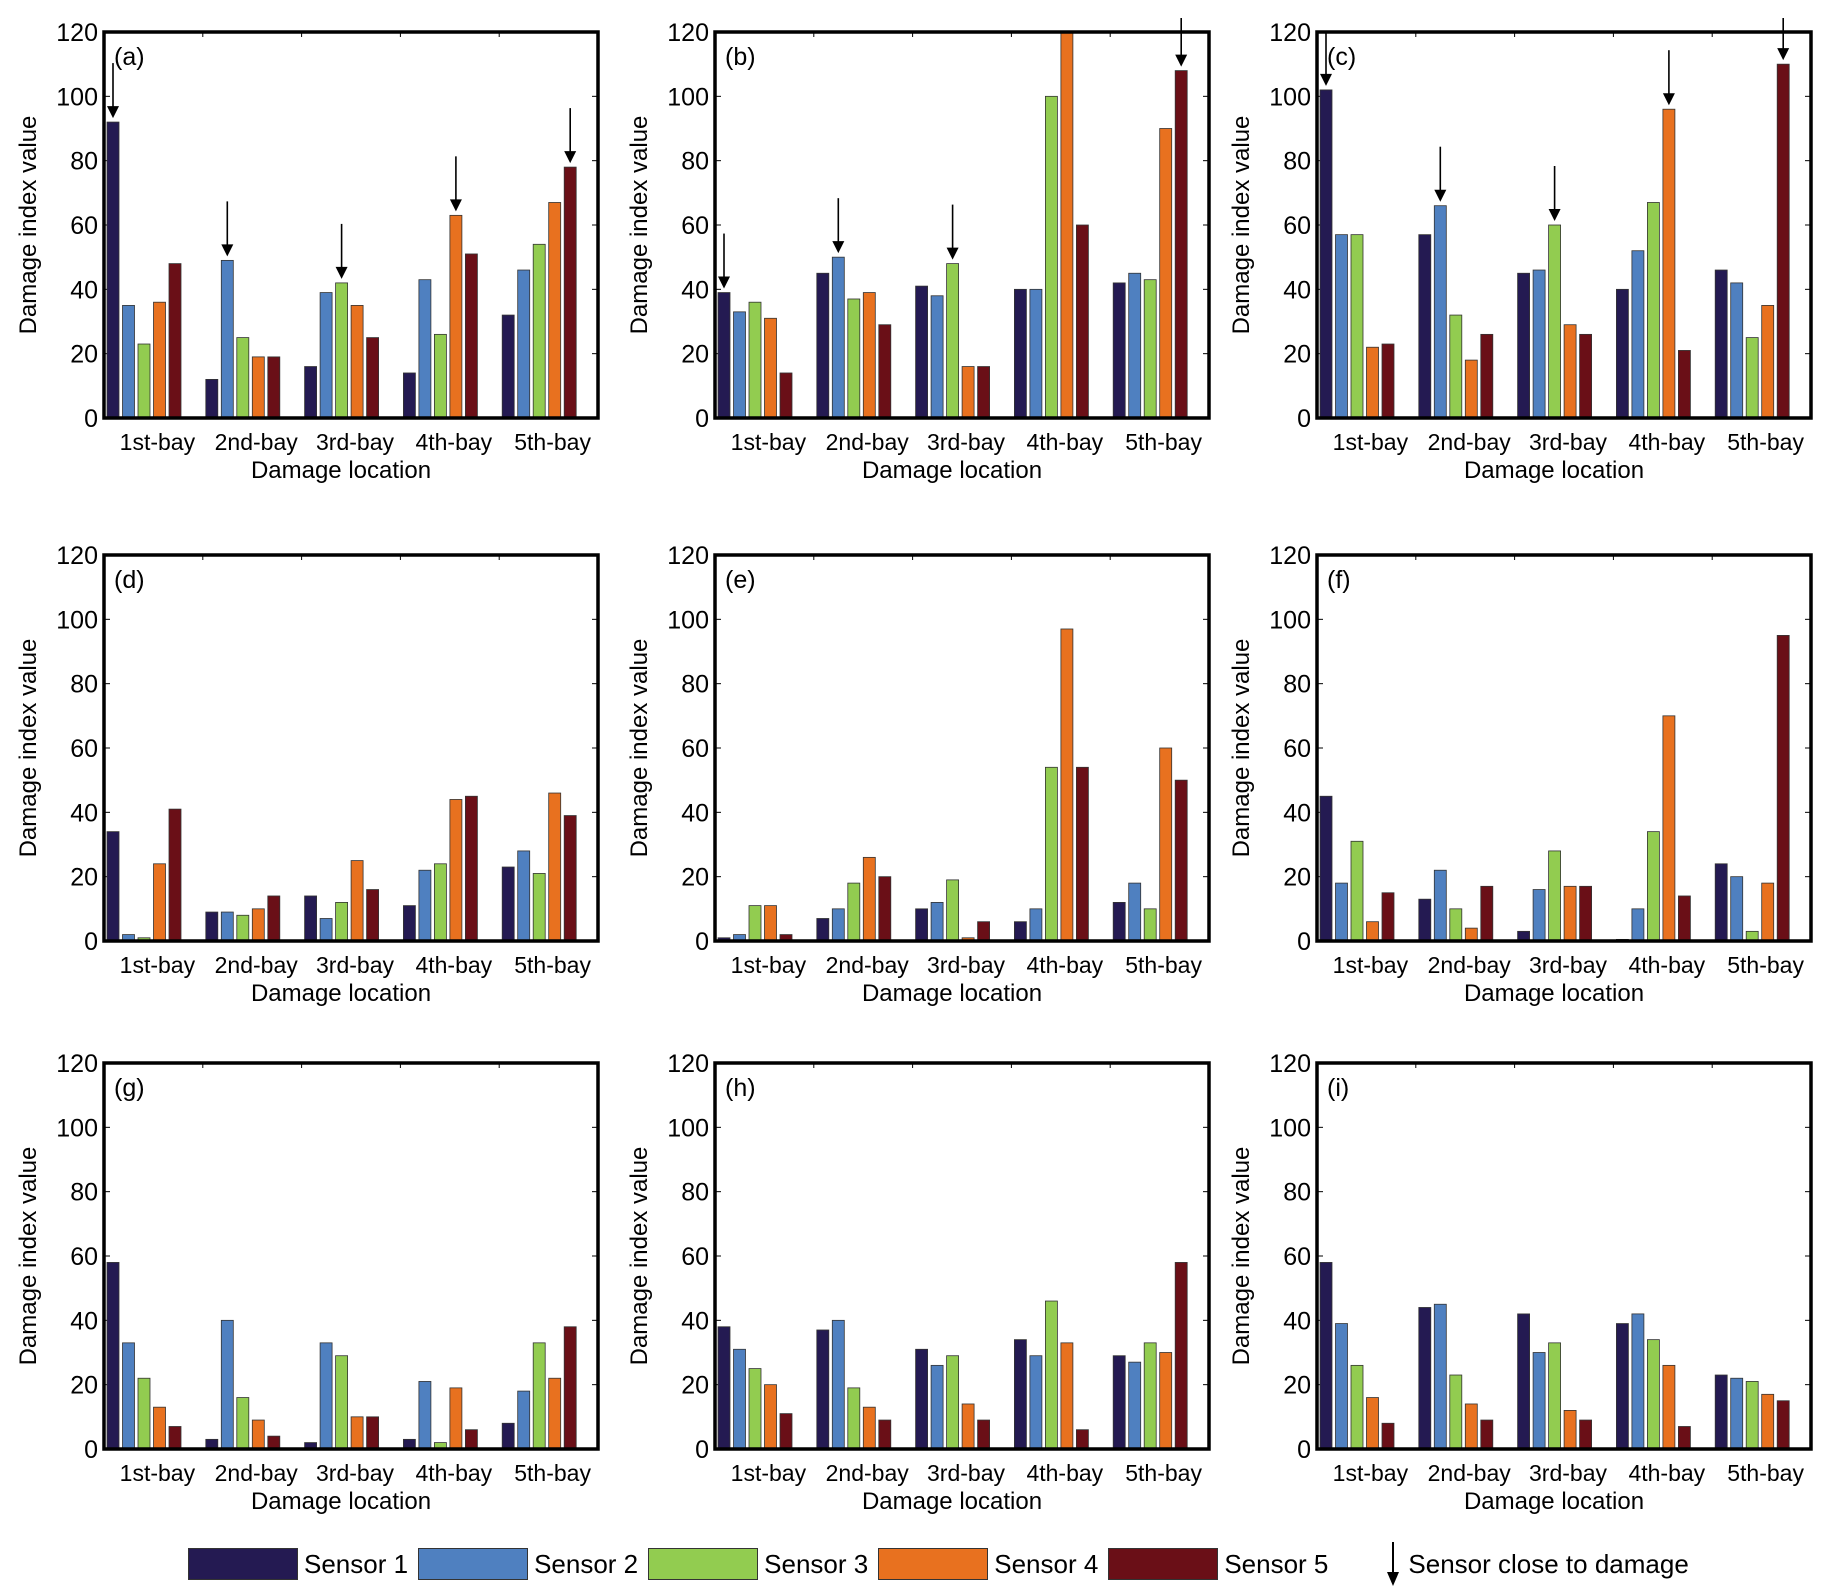  I want to click on panel-label: (c), so click(1341, 57).